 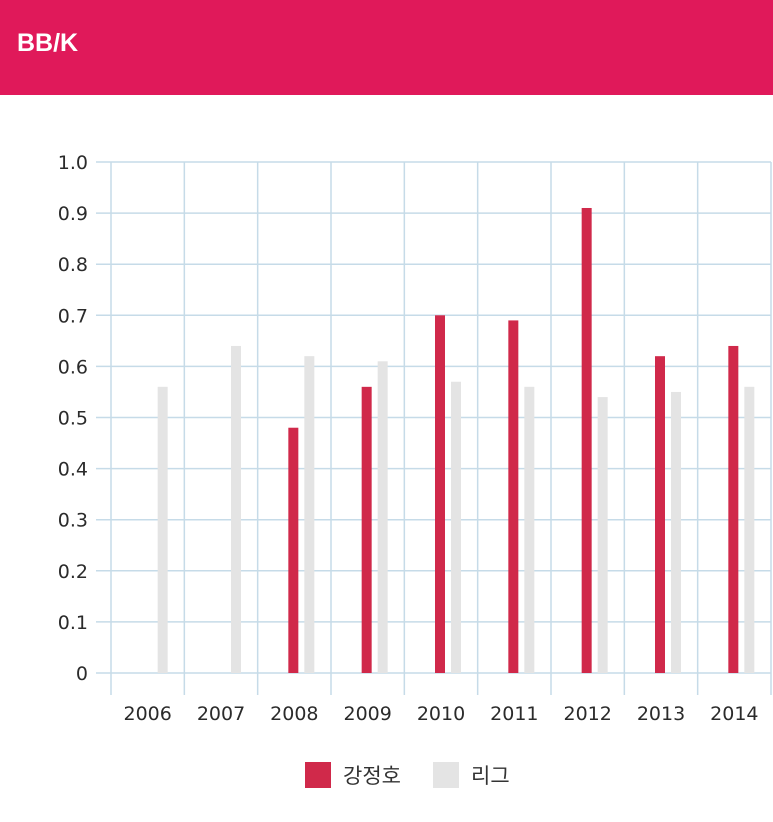 I want to click on x-tick-label: 2013, so click(x=661, y=714).